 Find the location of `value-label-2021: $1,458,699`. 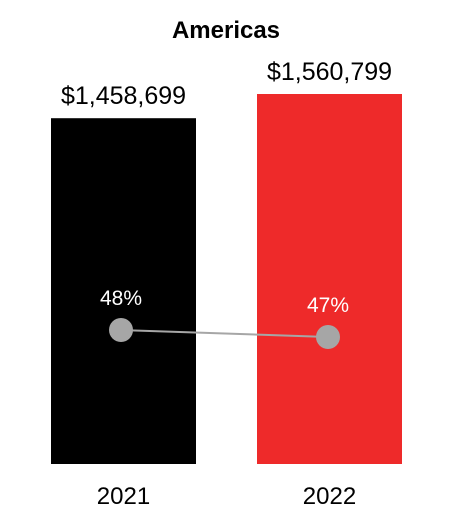

value-label-2021: $1,458,699 is located at coordinates (123, 96).